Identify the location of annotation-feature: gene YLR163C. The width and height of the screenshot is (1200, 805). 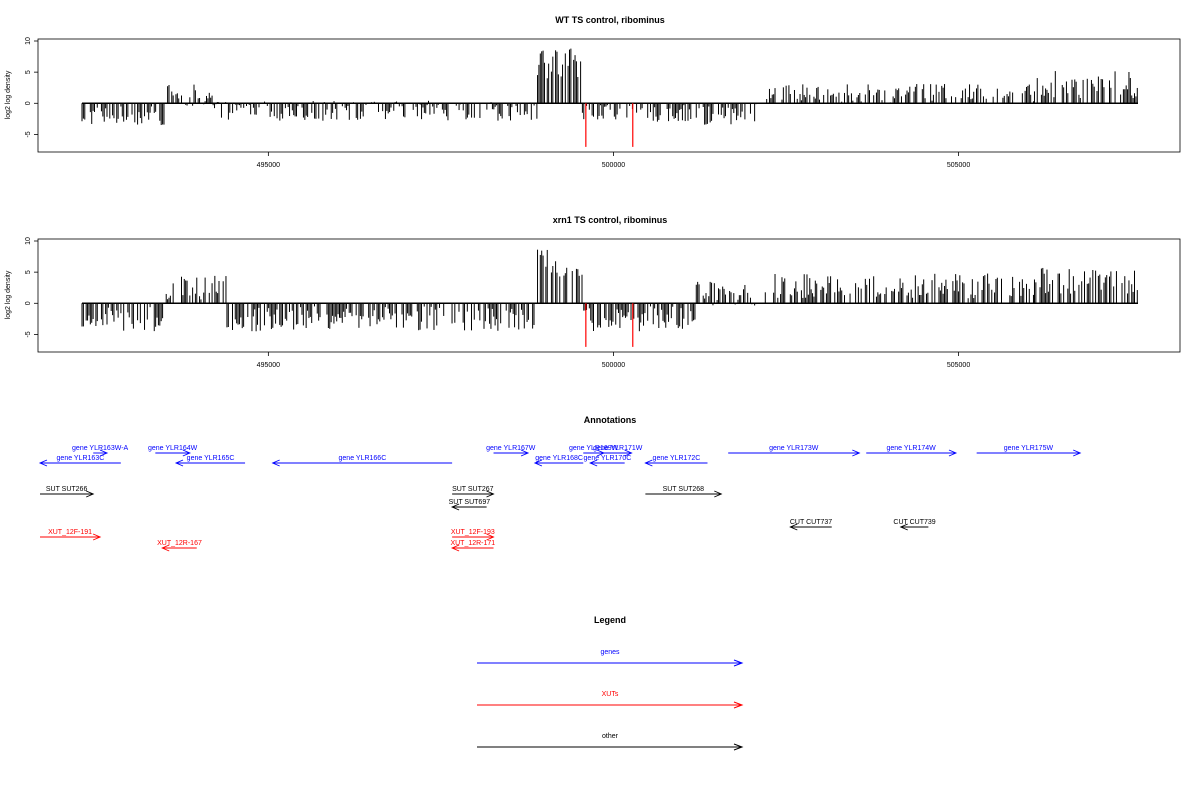
(79, 461).